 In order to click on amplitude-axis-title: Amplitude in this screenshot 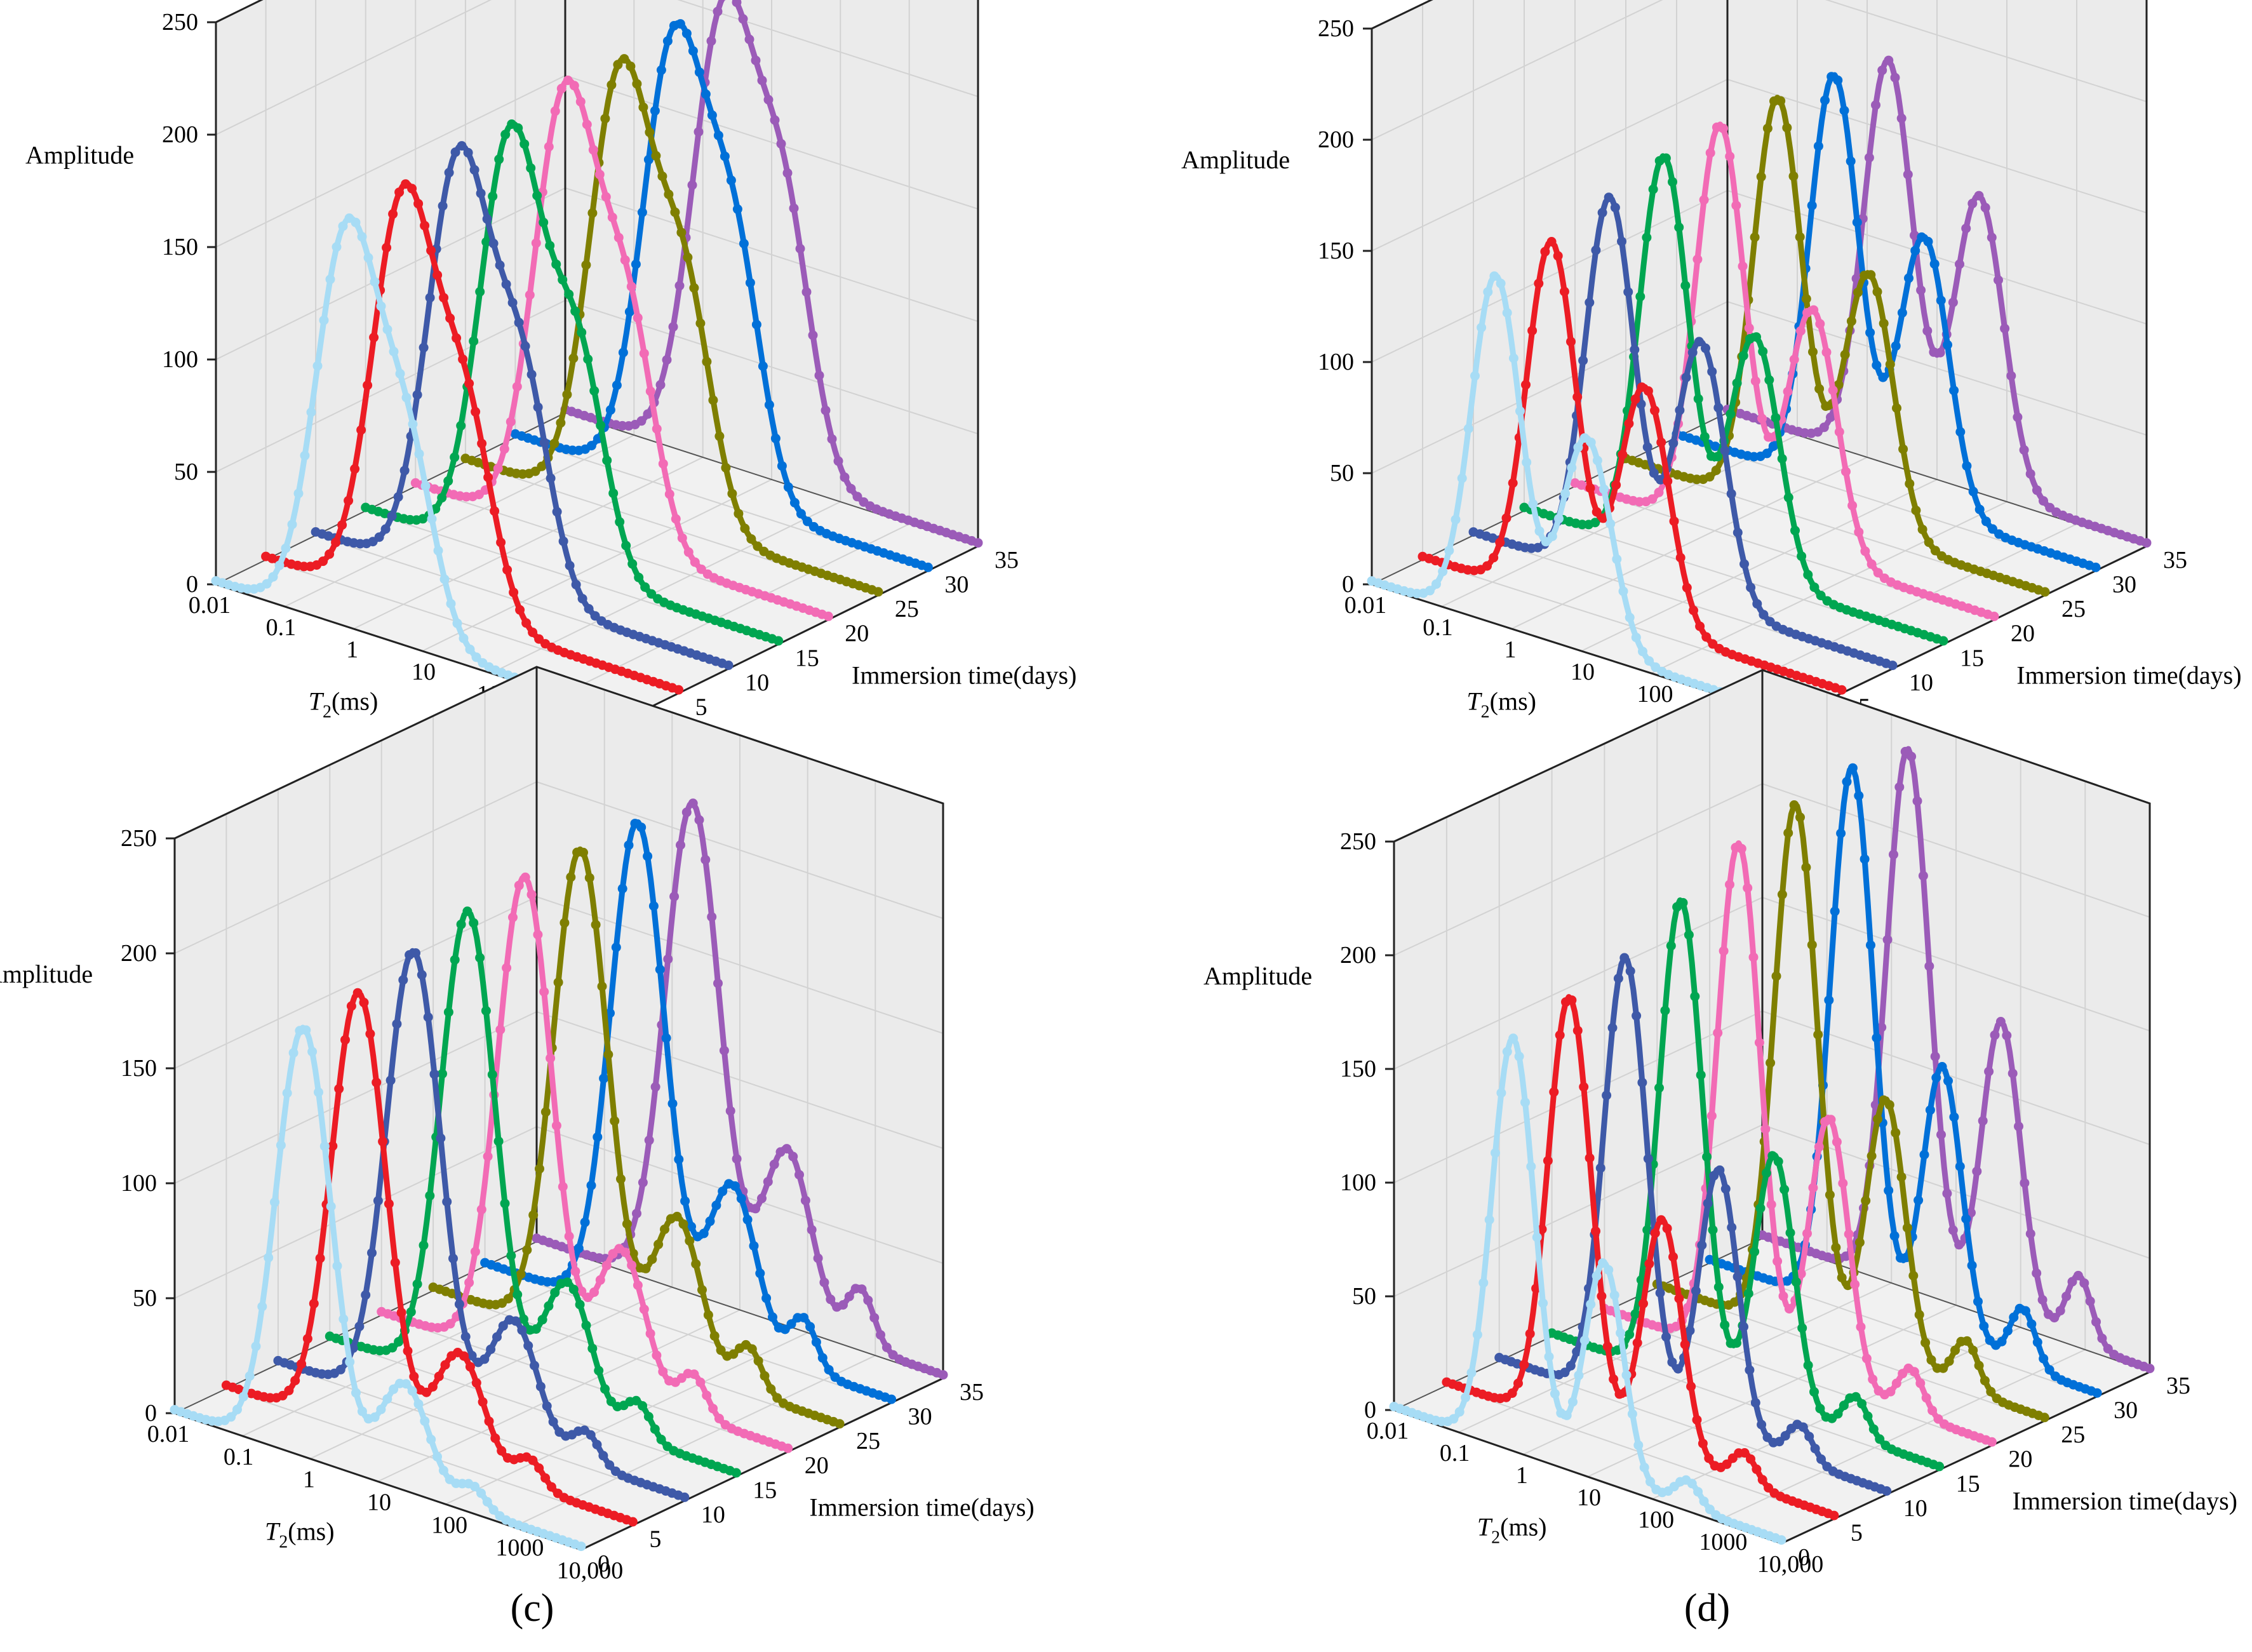, I will do `click(1235, 159)`.